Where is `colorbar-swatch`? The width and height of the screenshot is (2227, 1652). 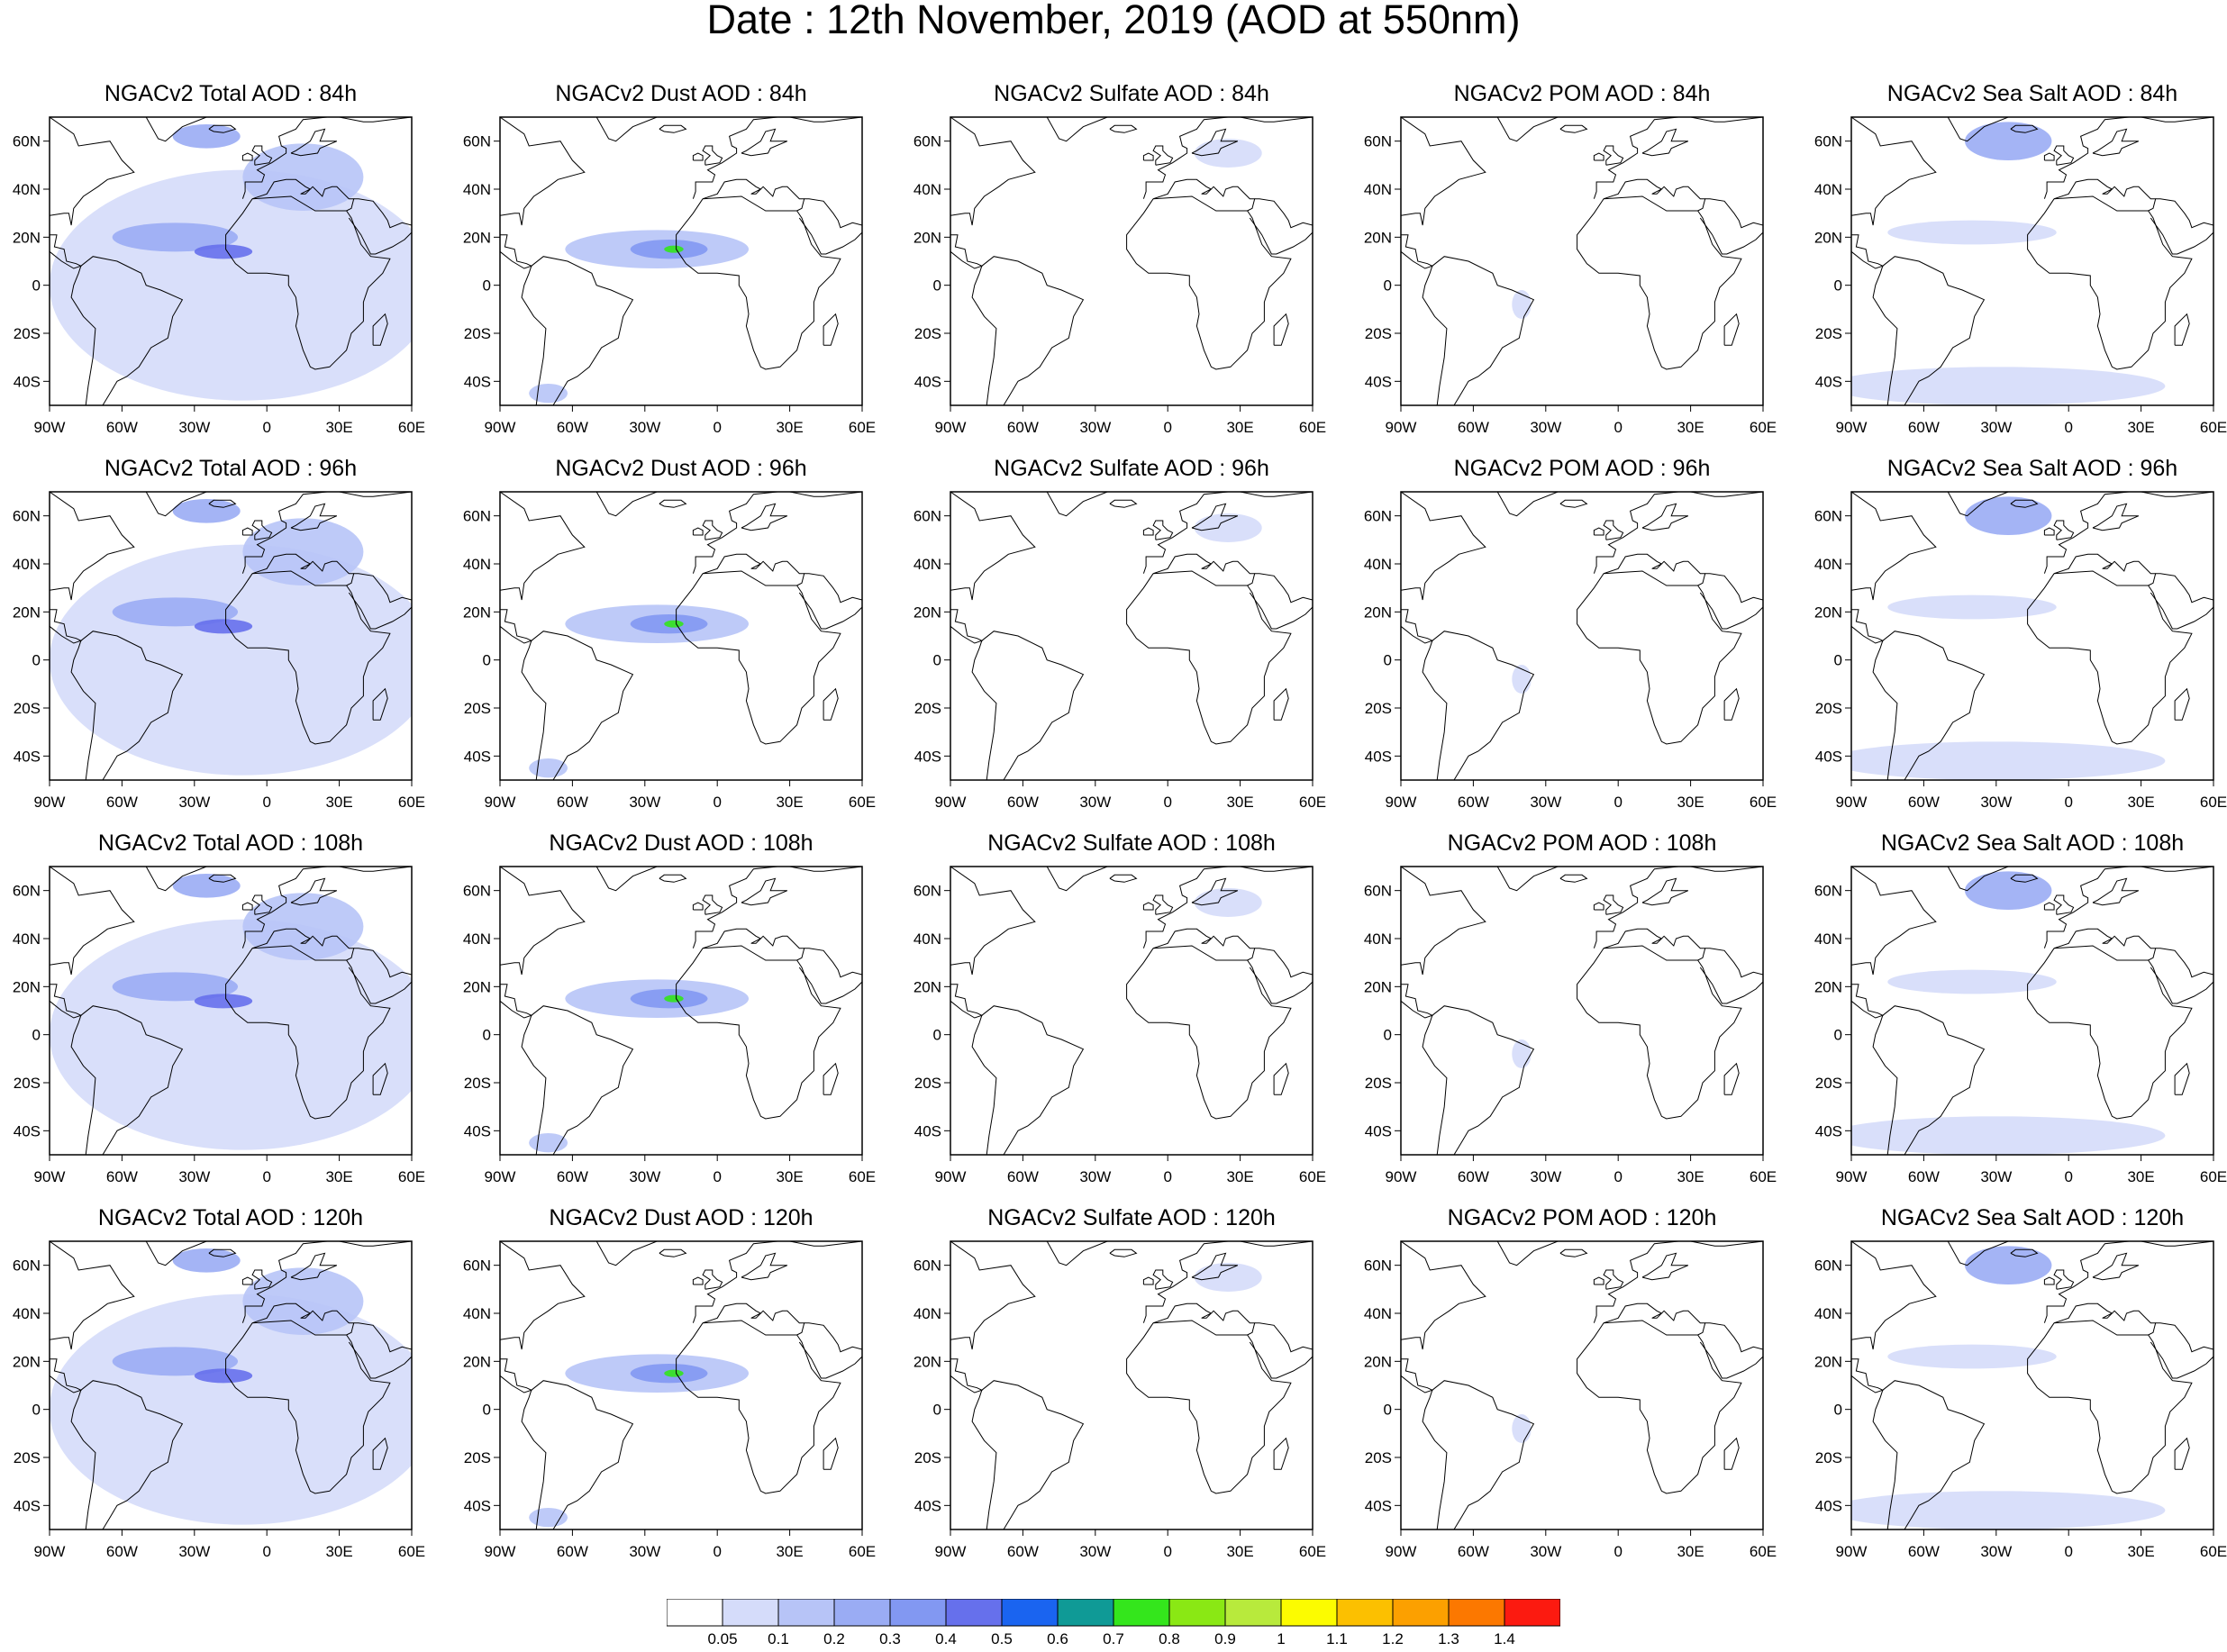 colorbar-swatch is located at coordinates (1085, 1612).